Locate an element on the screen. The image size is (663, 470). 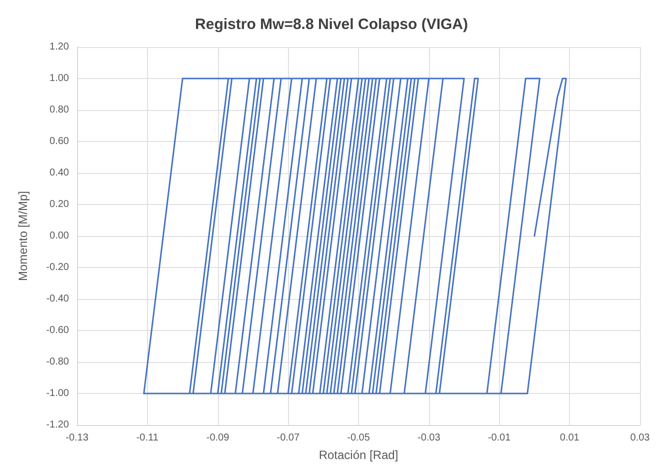
y-tick-label: 0.80 is located at coordinates (60, 110).